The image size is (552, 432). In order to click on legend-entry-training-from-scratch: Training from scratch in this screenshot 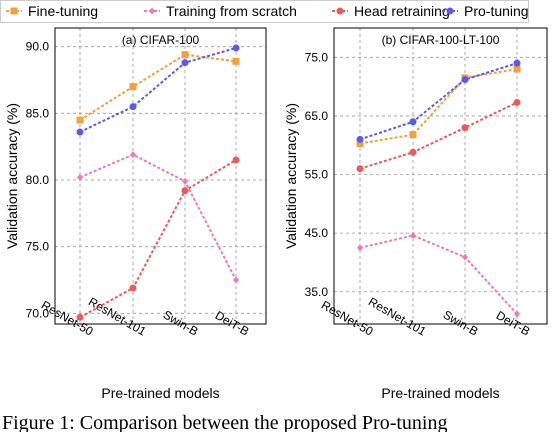, I will do `click(220, 11)`.